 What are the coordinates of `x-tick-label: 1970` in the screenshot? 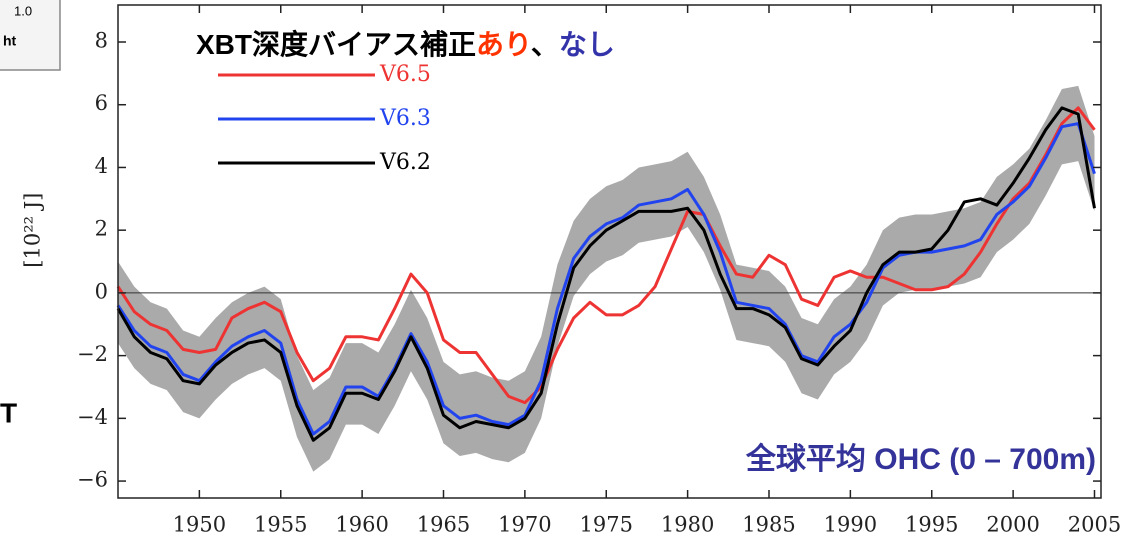 It's located at (524, 525).